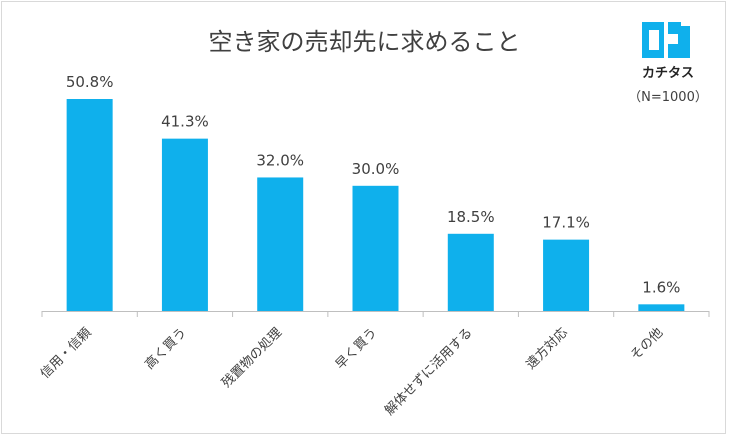 The width and height of the screenshot is (729, 437). What do you see at coordinates (647, 344) in the screenshot?
I see `category-label-7: その他` at bounding box center [647, 344].